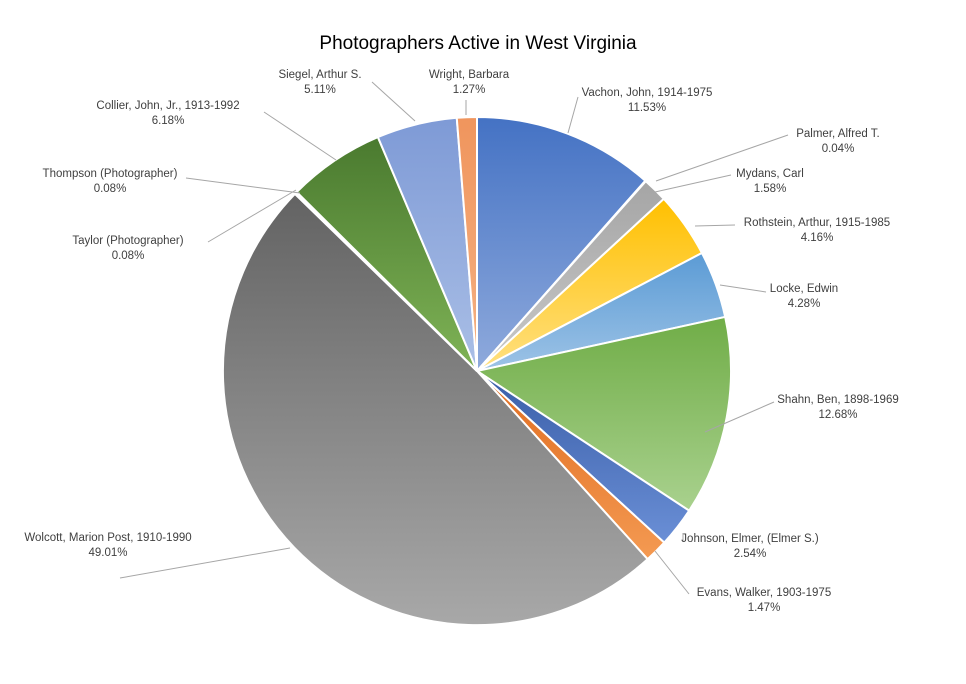  Describe the element at coordinates (478, 43) in the screenshot. I see `chart-title: Photographers Active in West Virginia` at that location.